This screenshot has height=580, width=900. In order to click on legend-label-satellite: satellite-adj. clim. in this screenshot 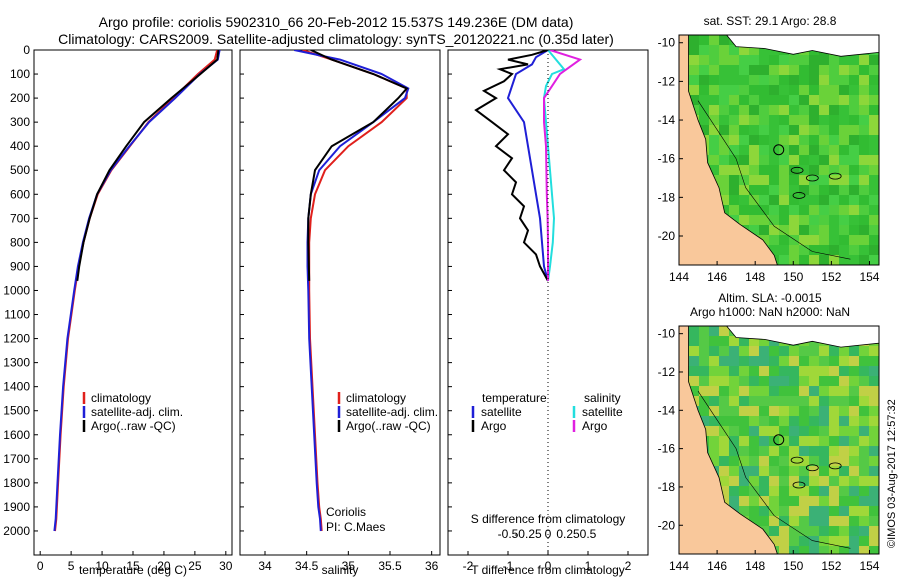, I will do `click(137, 412)`.